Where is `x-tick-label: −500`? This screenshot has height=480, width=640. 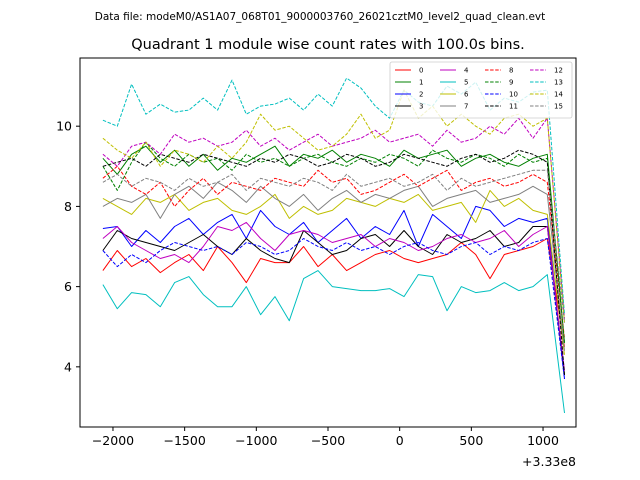 x-tick-label: −500 is located at coordinates (328, 440).